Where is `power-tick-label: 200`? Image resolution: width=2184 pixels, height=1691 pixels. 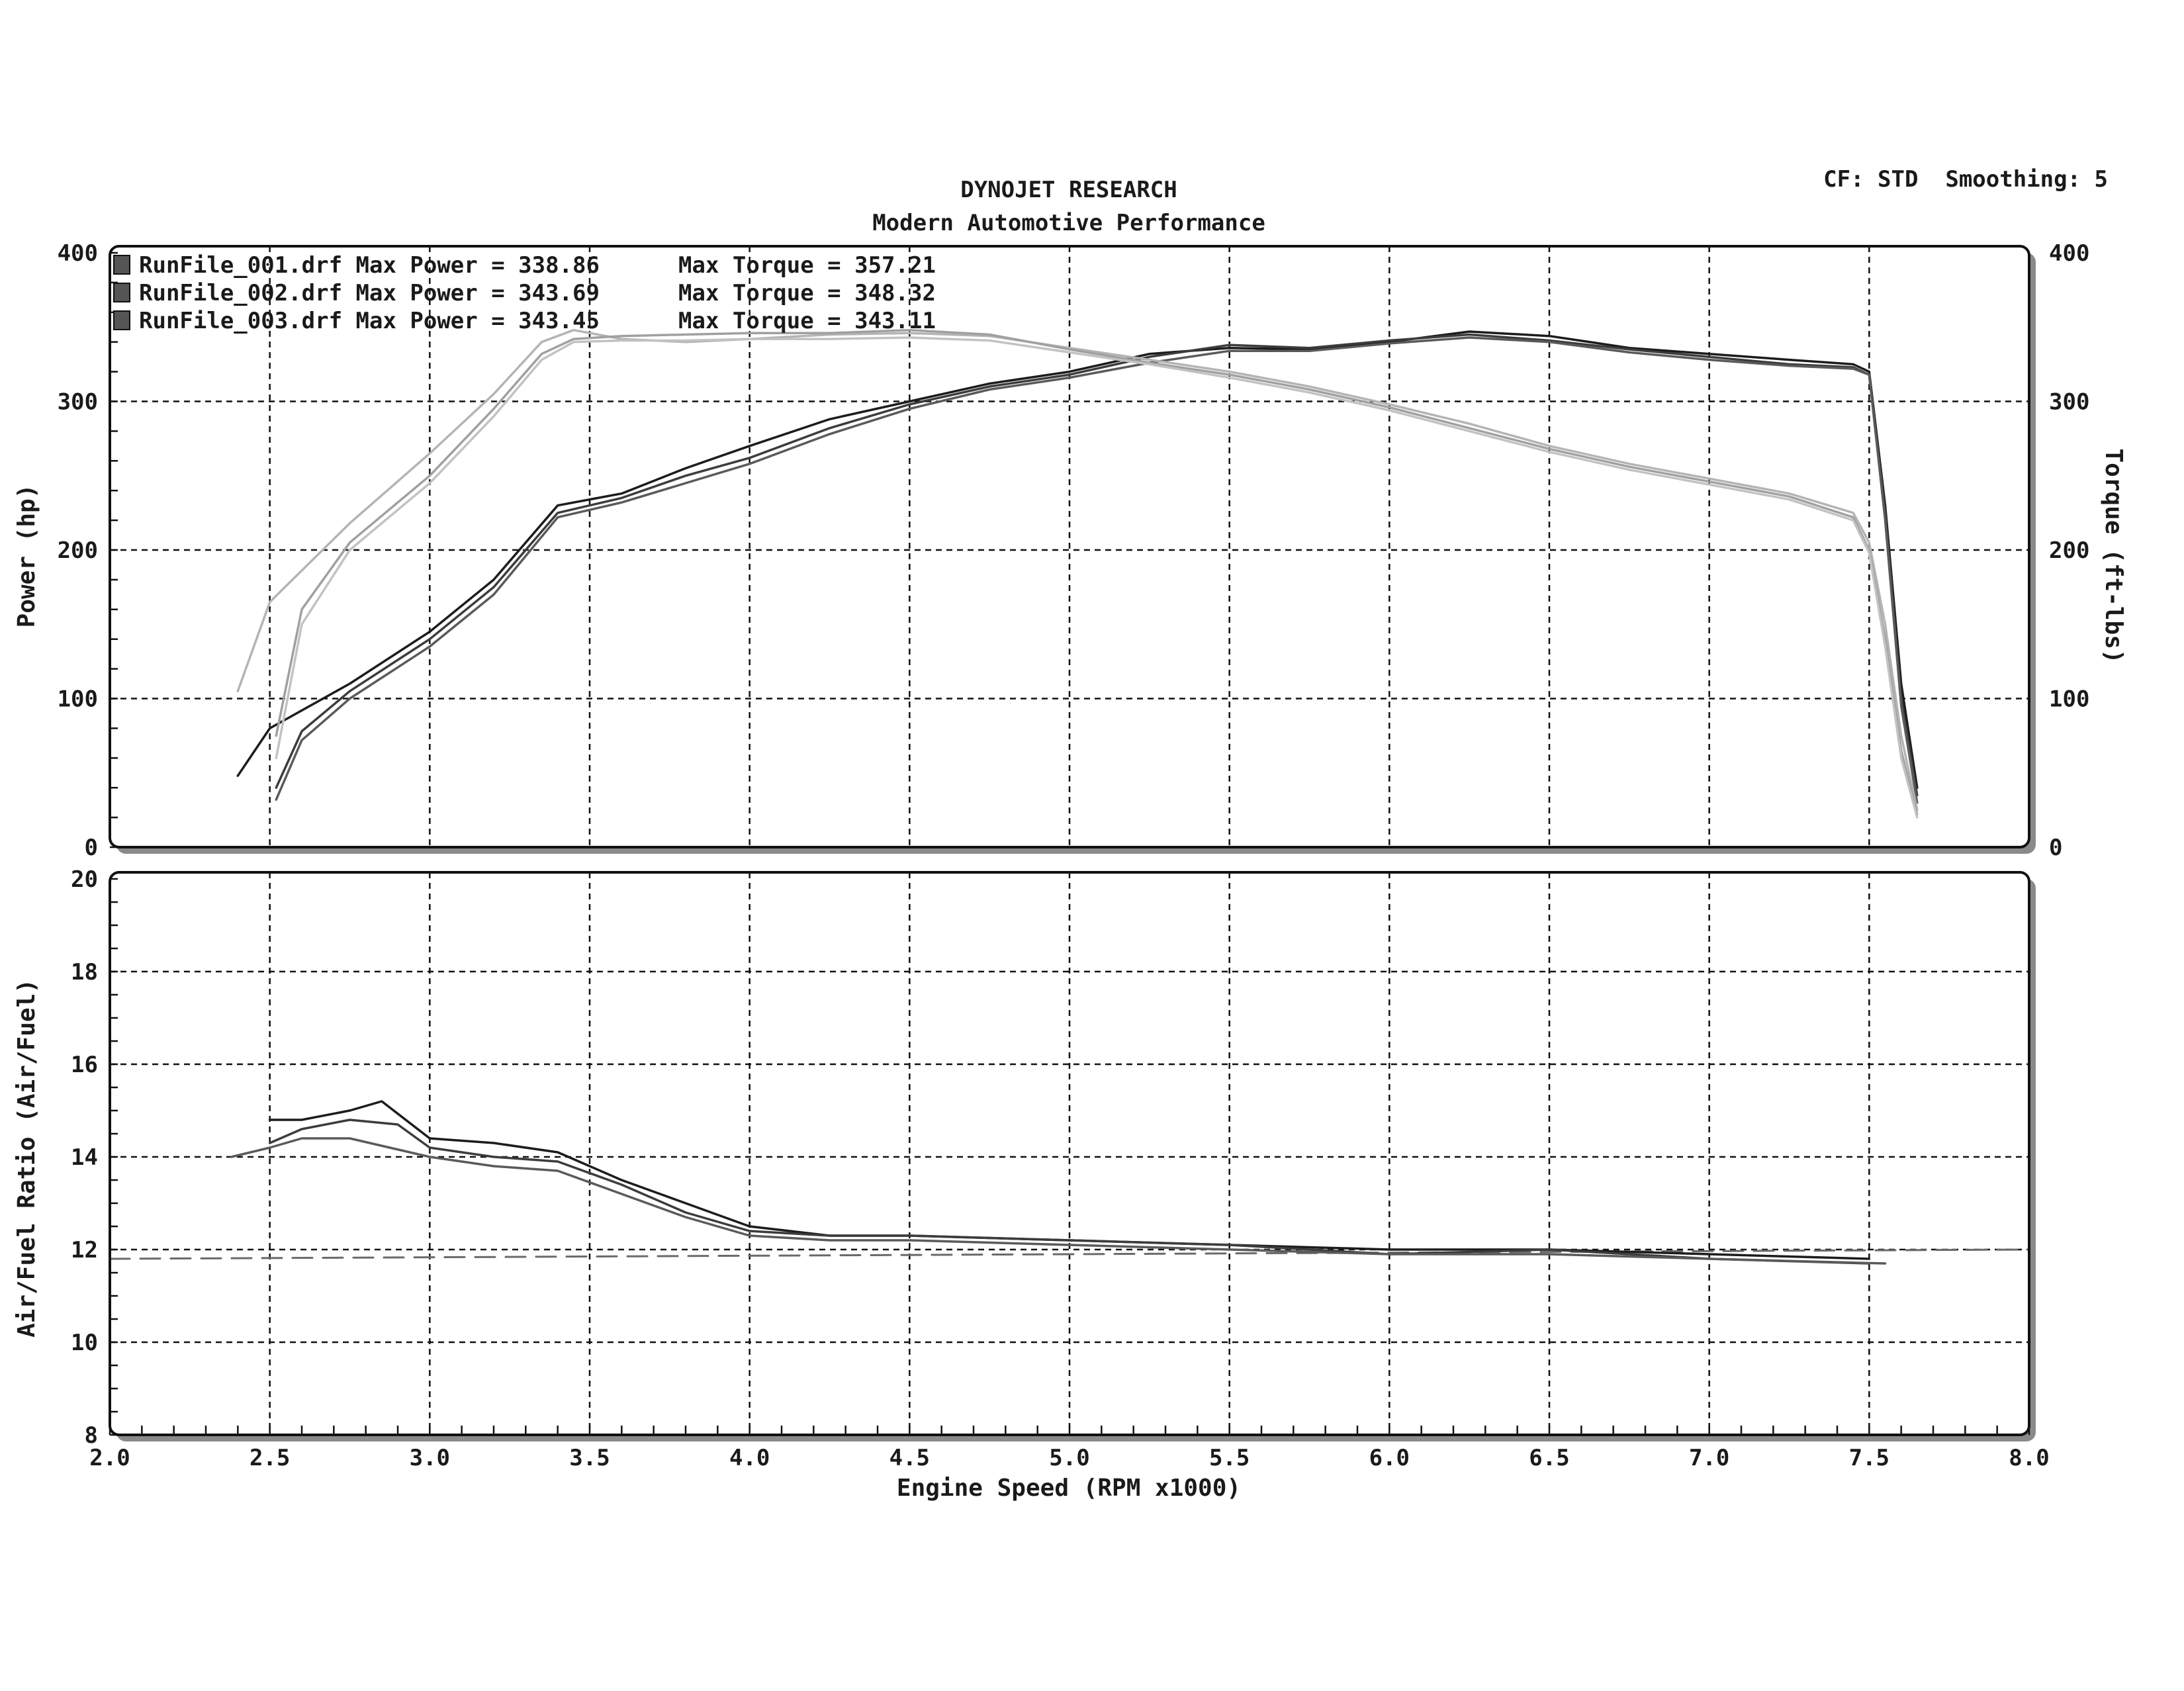
power-tick-label: 200 is located at coordinates (78, 550).